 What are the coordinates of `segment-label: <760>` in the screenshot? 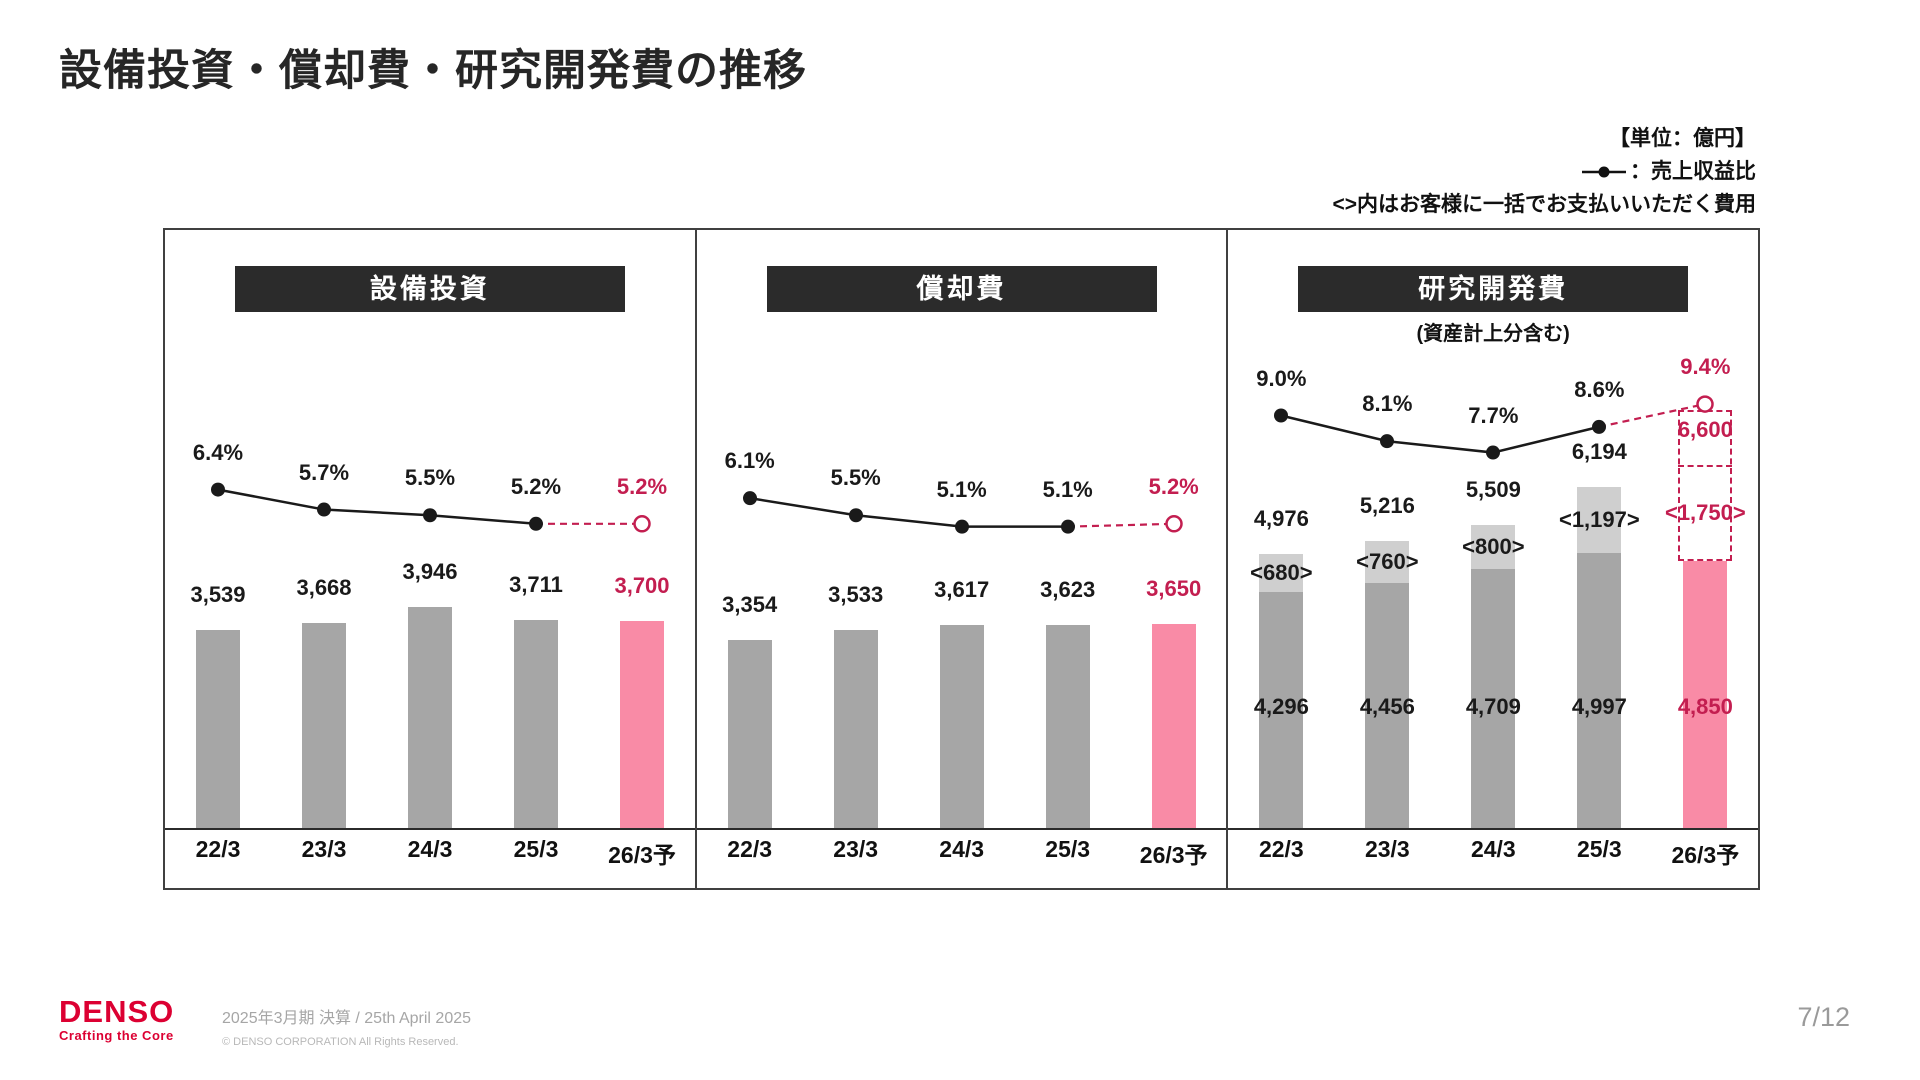 It's located at (1387, 562).